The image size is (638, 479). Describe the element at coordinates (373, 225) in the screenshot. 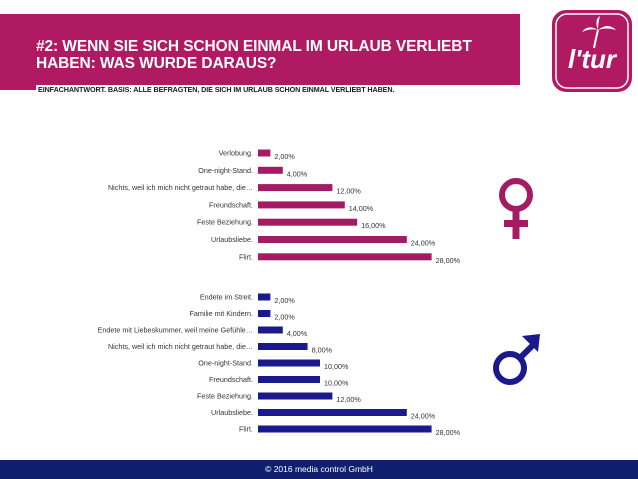

I see `data-label: 16,00%` at that location.